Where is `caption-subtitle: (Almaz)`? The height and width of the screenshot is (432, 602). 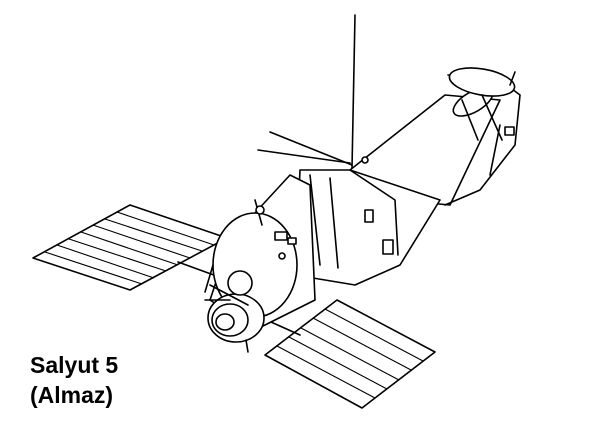
caption-subtitle: (Almaz) is located at coordinates (72, 395).